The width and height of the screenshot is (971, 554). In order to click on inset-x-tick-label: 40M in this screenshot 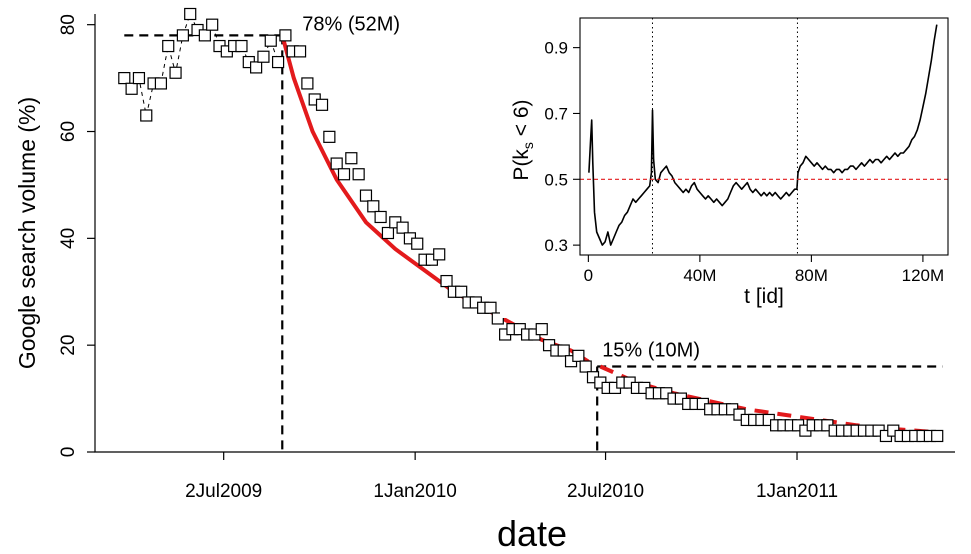, I will do `click(699, 275)`.